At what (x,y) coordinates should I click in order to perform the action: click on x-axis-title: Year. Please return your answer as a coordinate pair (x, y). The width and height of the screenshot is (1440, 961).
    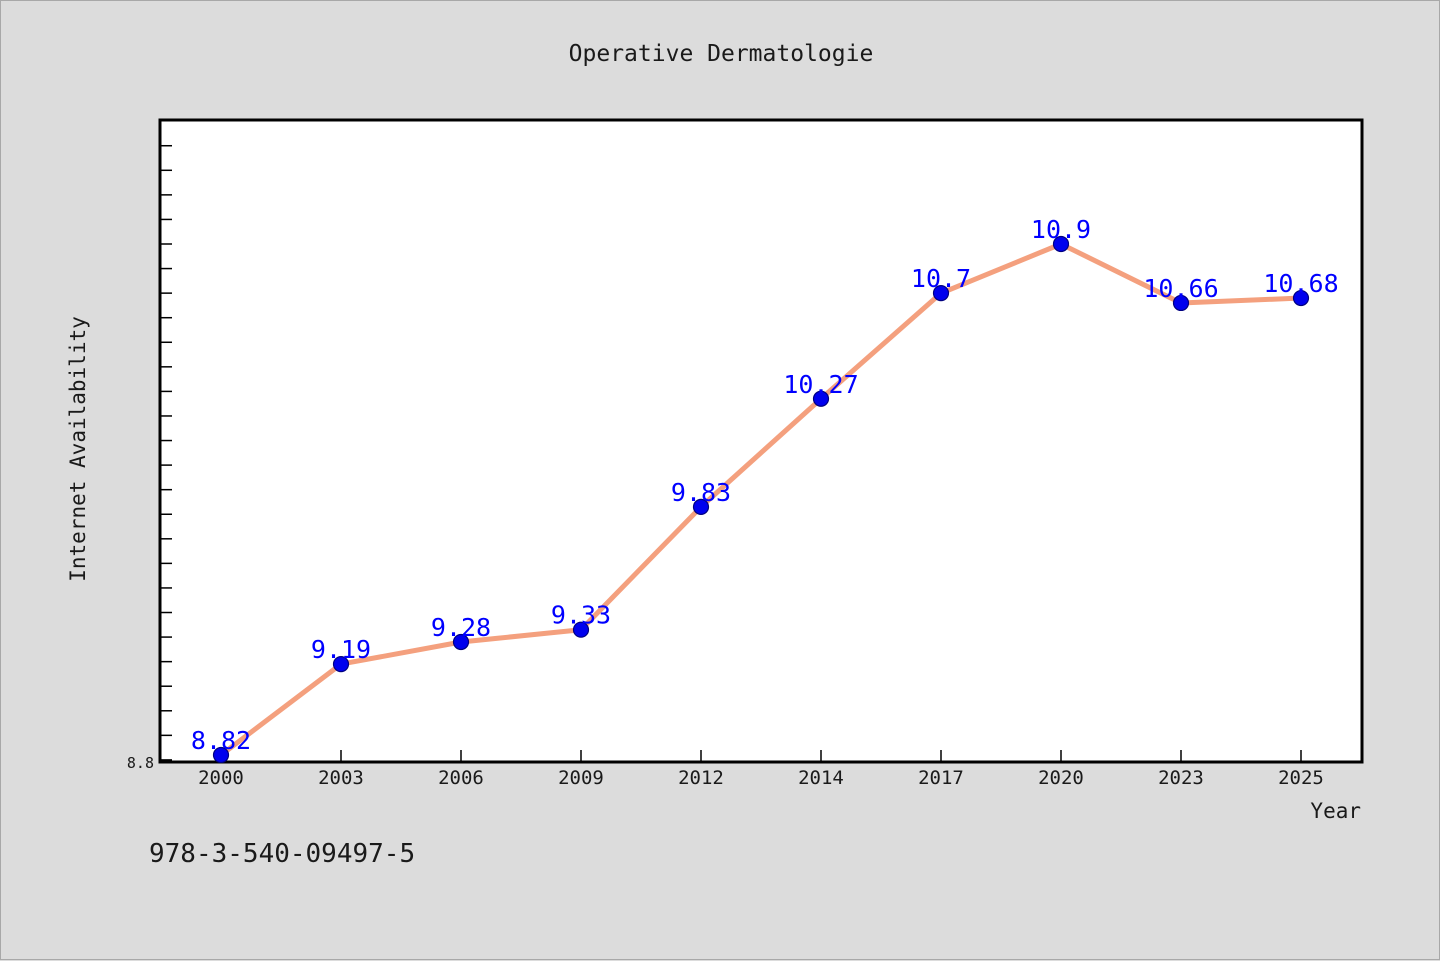
    Looking at the image, I should click on (1335, 811).